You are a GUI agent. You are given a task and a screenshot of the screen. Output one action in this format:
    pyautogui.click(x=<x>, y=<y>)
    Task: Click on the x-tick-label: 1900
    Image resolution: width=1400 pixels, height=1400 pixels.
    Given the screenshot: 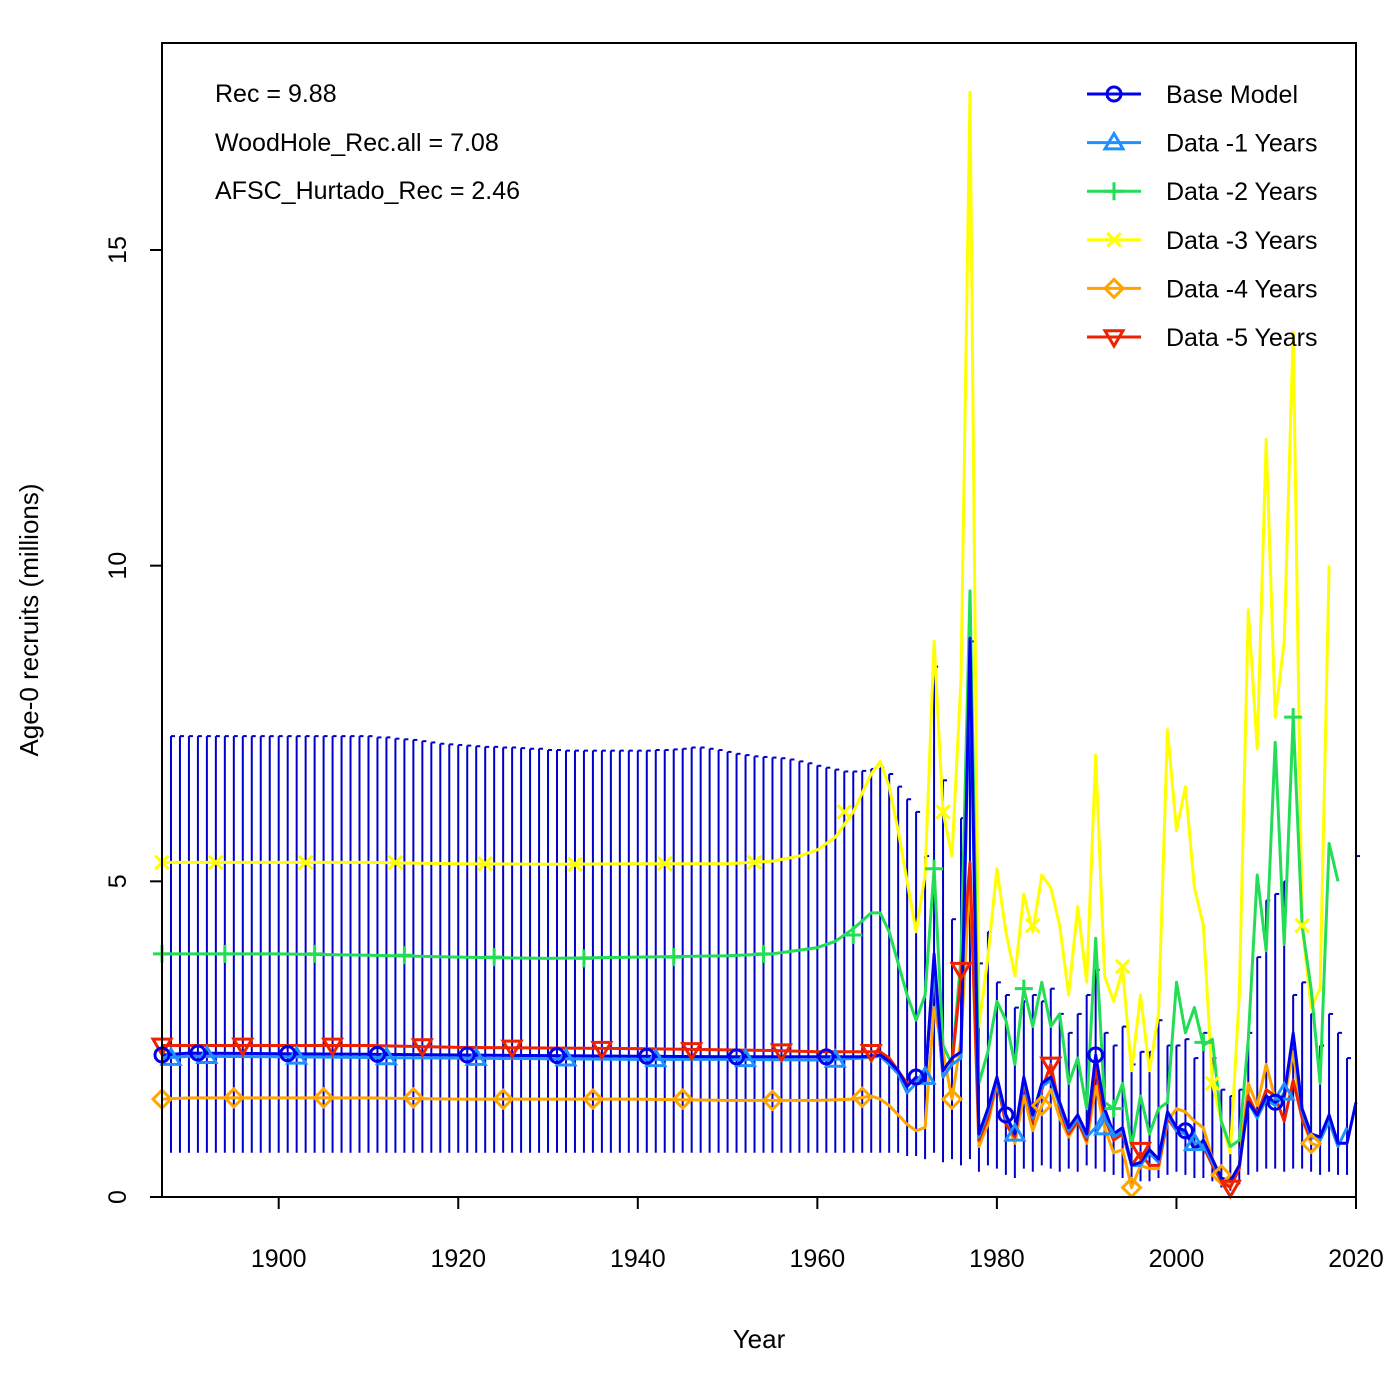 What is the action you would take?
    pyautogui.click(x=279, y=1259)
    